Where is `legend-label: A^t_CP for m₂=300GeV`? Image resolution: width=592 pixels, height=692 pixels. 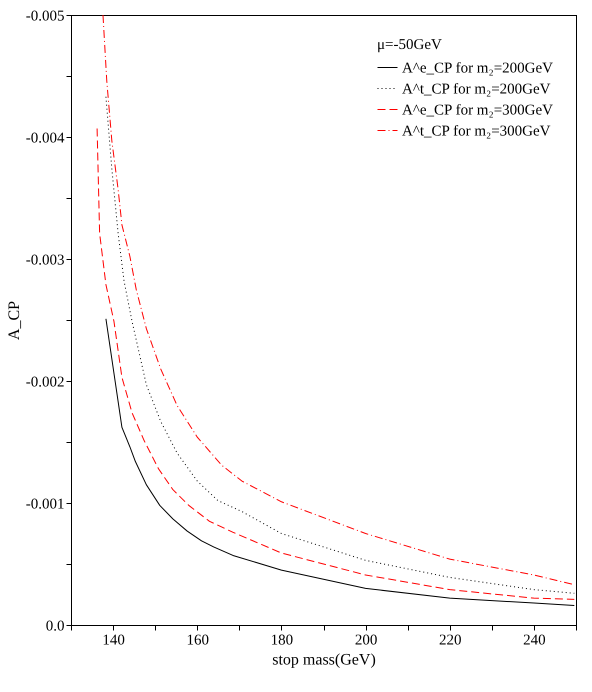 legend-label: A^t_CP for m₂=300GeV is located at coordinates (476, 132).